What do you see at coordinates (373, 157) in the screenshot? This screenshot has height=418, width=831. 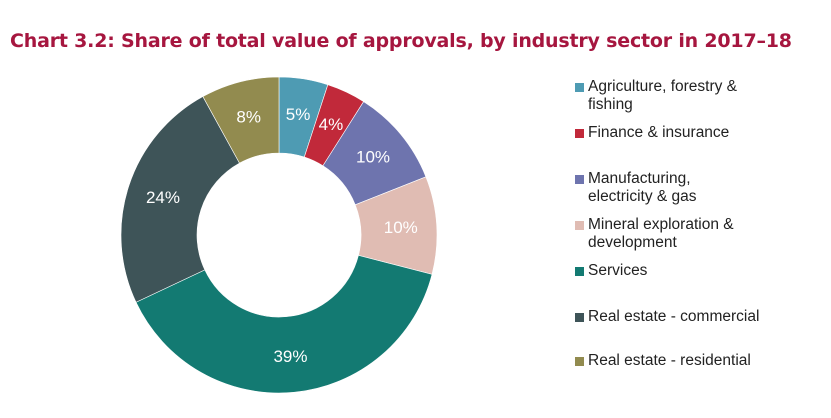 I see `data-label-manufacturing-electricity-and-gas: 10%` at bounding box center [373, 157].